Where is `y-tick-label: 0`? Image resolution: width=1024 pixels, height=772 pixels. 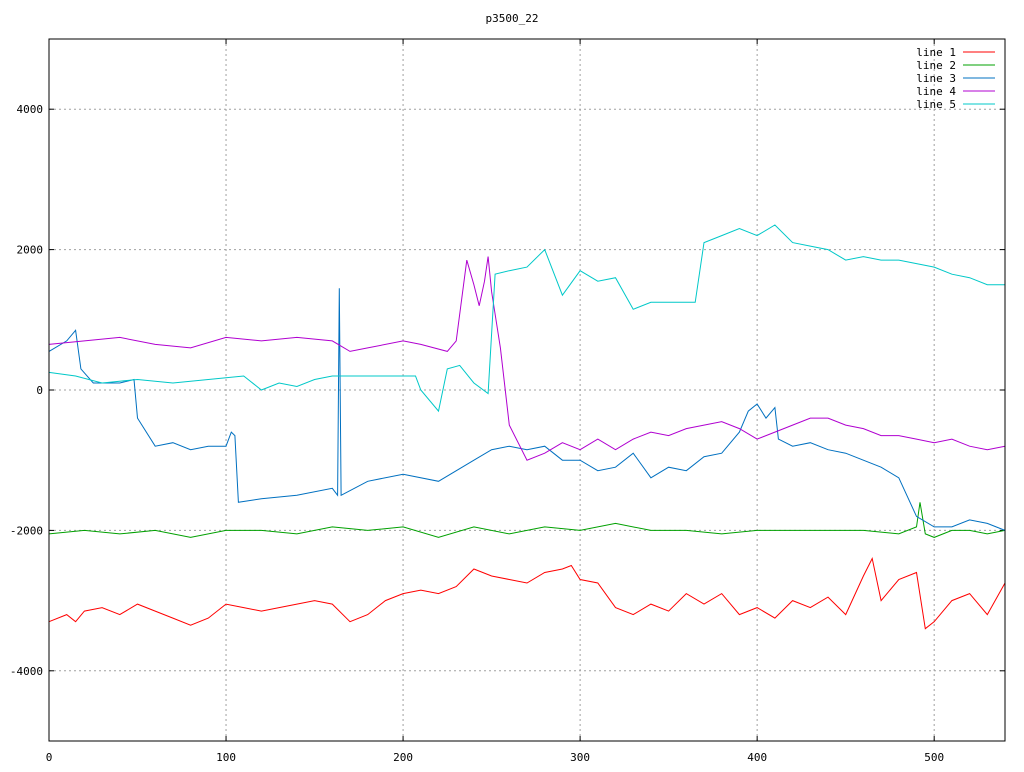 y-tick-label: 0 is located at coordinates (39, 390).